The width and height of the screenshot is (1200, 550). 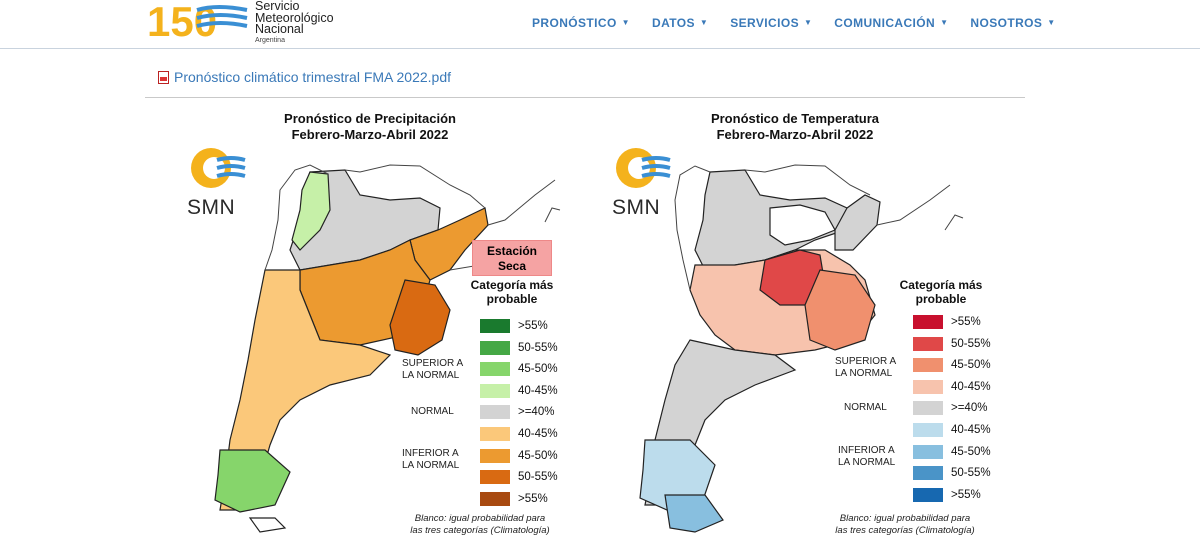 What do you see at coordinates (885, 23) in the screenshot?
I see `nav-comunicacion-label: COMUNICACIÓN` at bounding box center [885, 23].